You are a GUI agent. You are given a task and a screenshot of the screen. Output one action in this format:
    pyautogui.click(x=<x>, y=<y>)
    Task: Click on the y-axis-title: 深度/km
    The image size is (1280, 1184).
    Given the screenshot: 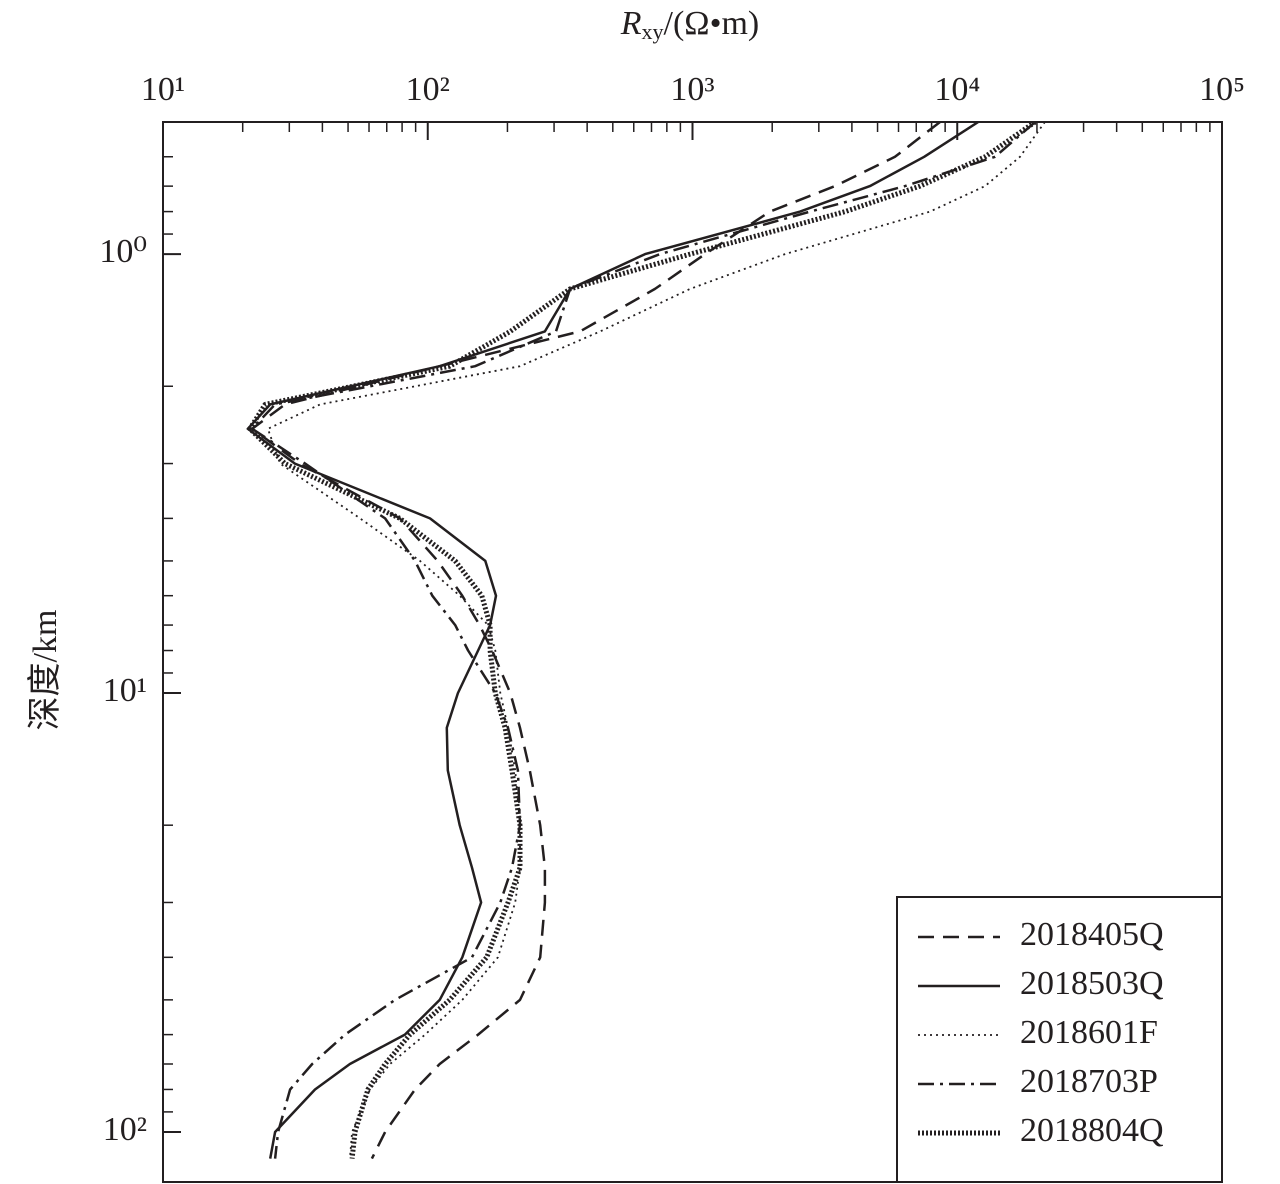 What is the action you would take?
    pyautogui.click(x=45, y=670)
    